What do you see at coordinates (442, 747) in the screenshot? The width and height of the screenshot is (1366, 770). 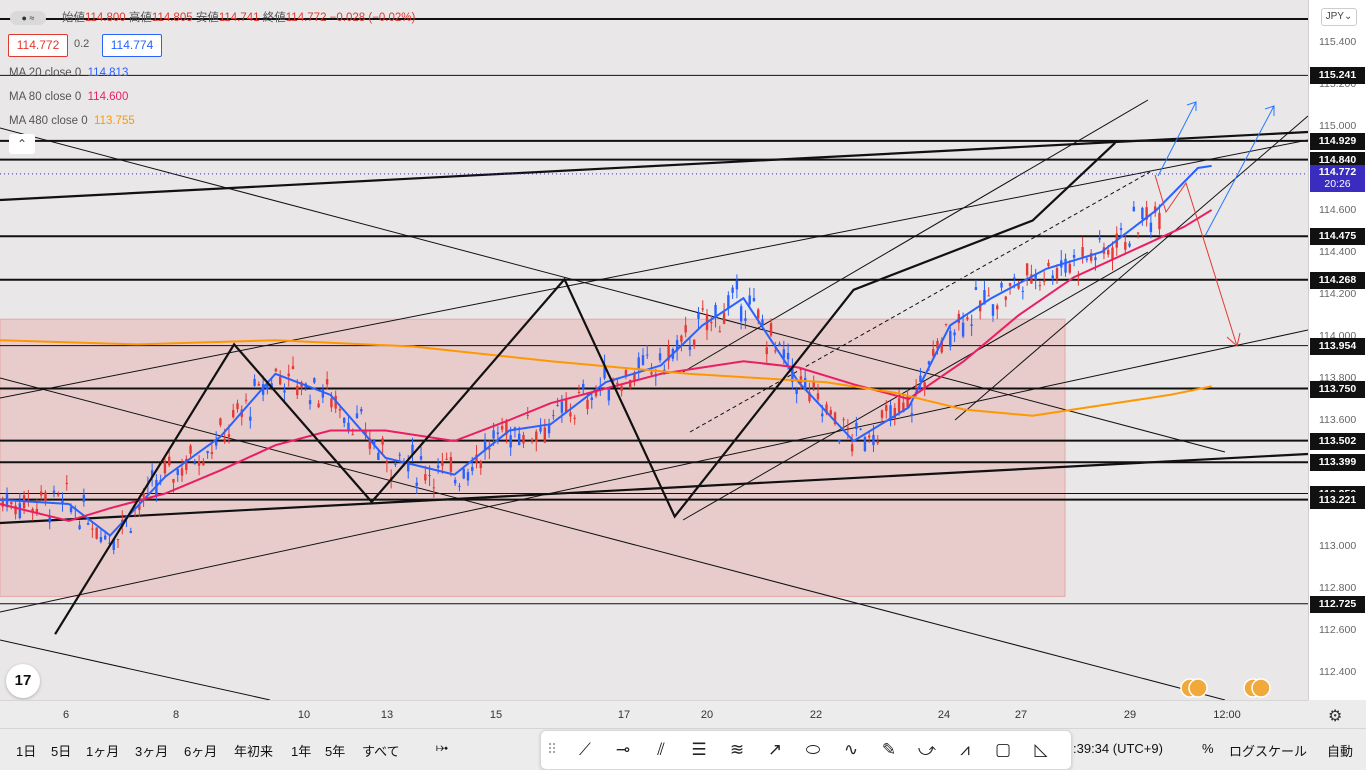 I see `goto-date-icon: ⤠` at bounding box center [442, 747].